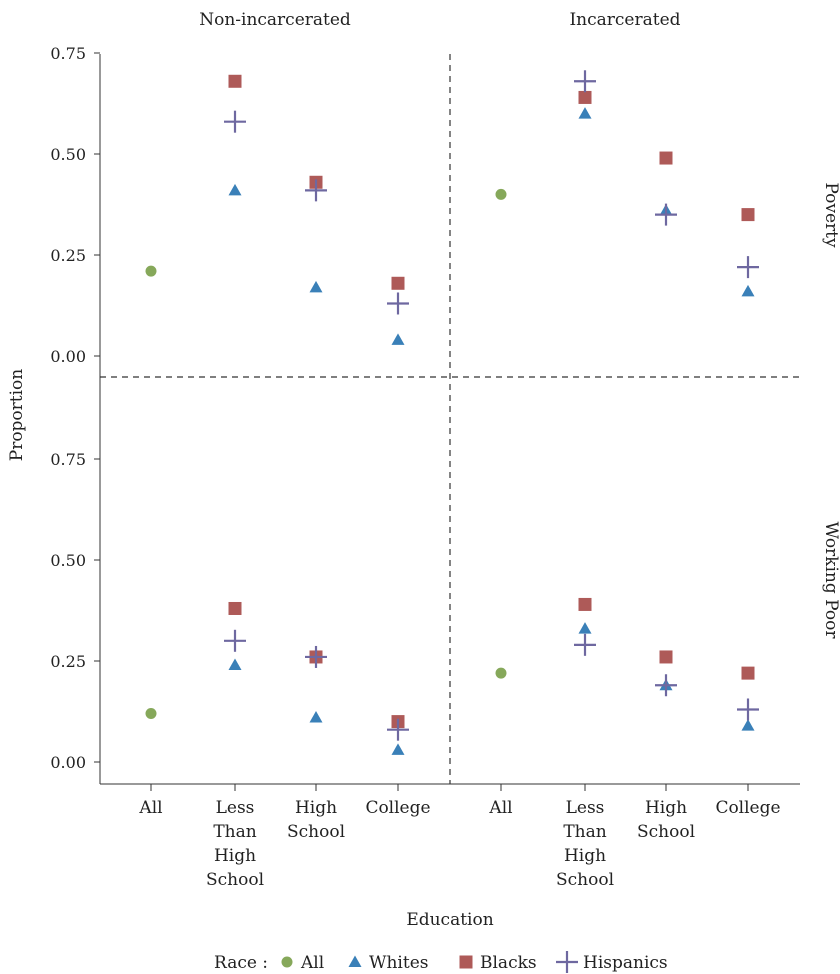 Image resolution: width=840 pixels, height=974 pixels. Describe the element at coordinates (17, 415) in the screenshot. I see `y-axis-title: Proportion` at that location.